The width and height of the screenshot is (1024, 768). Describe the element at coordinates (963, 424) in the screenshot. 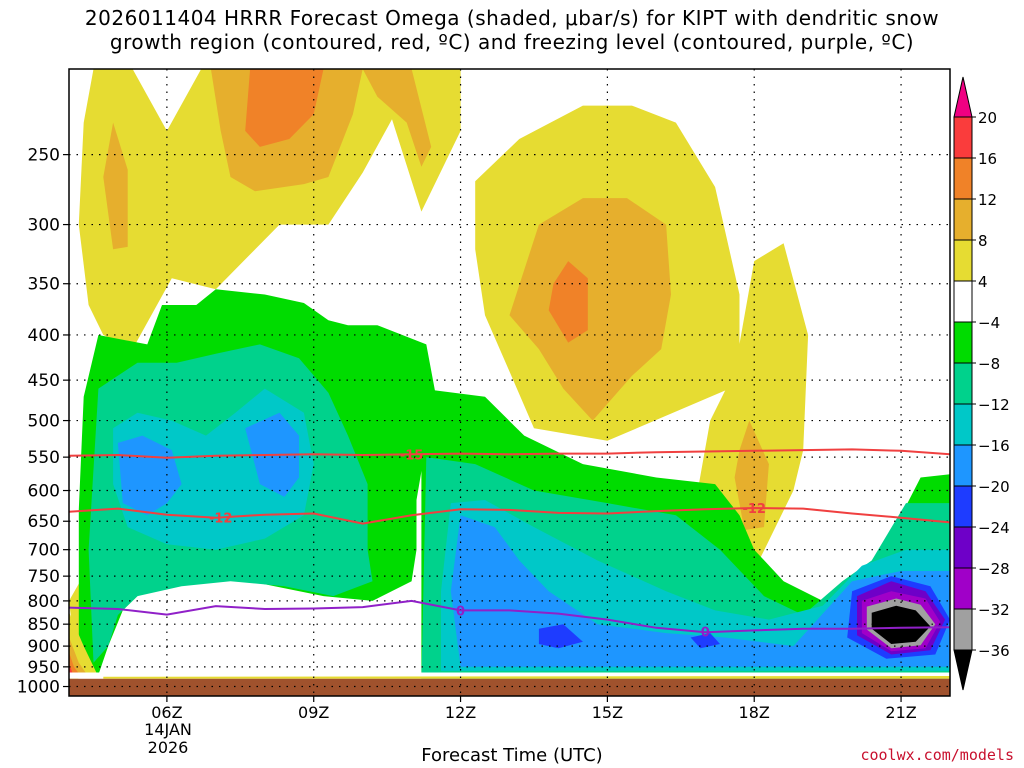

I see `colorbar-band--16_-12` at that location.